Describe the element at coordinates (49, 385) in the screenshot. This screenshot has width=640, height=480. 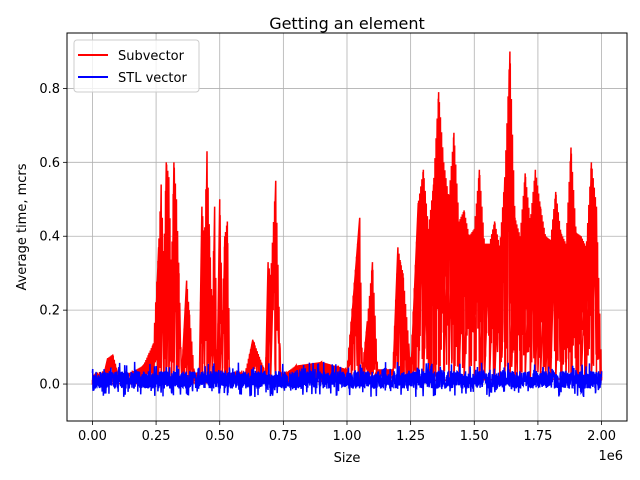
I see `y-tick-label: 0.0` at that location.